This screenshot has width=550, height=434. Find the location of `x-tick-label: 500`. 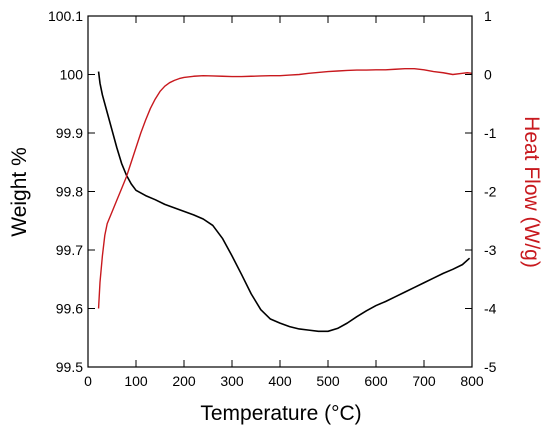

x-tick-label: 500 is located at coordinates (328, 381).